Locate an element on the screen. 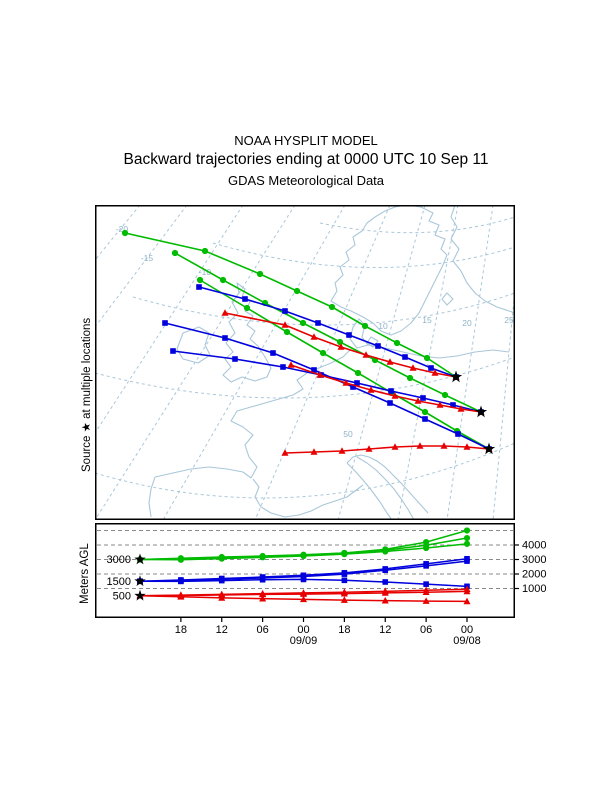 The height and width of the screenshot is (792, 612). svg-text: 4000 is located at coordinates (534, 546).